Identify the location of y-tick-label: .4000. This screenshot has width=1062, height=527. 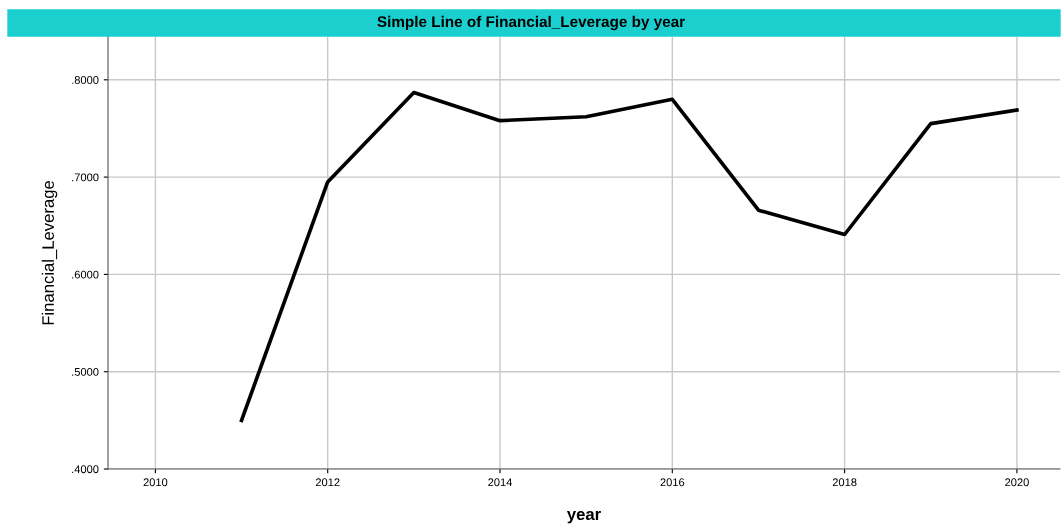
(85, 469).